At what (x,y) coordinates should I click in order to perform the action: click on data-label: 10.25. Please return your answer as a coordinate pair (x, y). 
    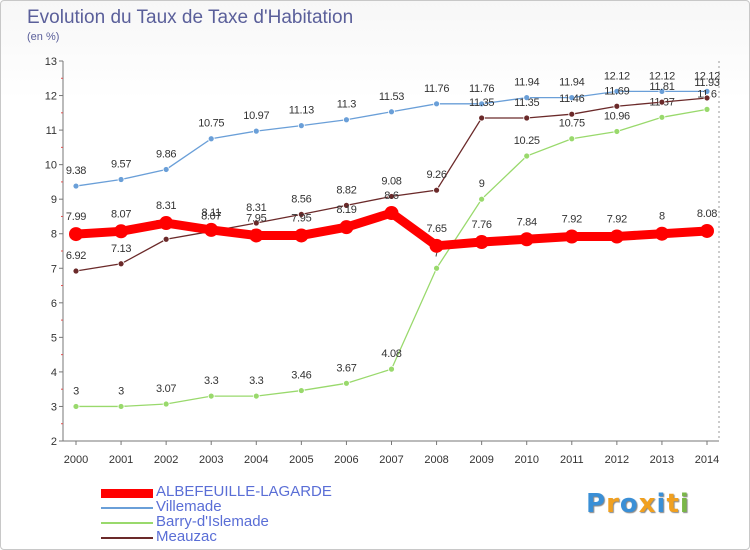
    Looking at the image, I should click on (527, 141).